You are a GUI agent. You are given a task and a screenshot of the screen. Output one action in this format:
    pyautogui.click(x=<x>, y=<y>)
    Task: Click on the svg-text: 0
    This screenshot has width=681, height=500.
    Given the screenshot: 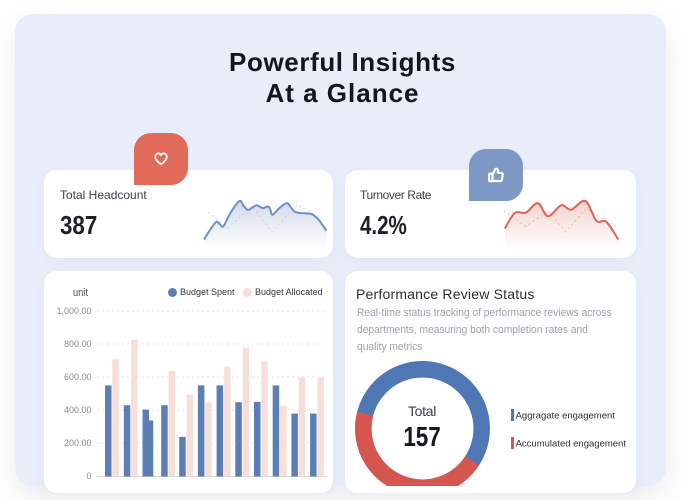 What is the action you would take?
    pyautogui.click(x=88, y=476)
    